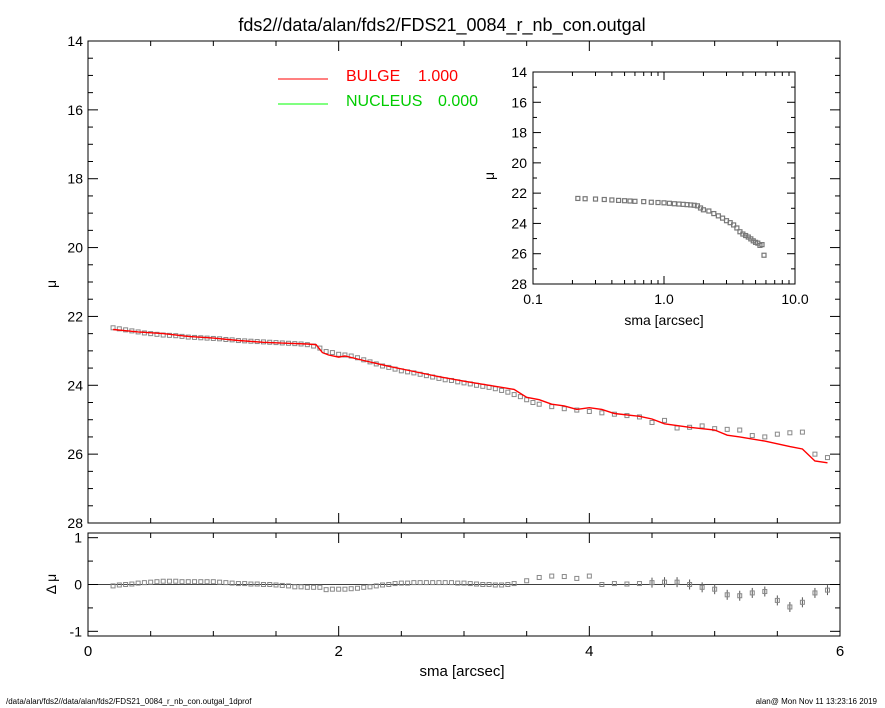  I want to click on inset-data-points, so click(671, 226).